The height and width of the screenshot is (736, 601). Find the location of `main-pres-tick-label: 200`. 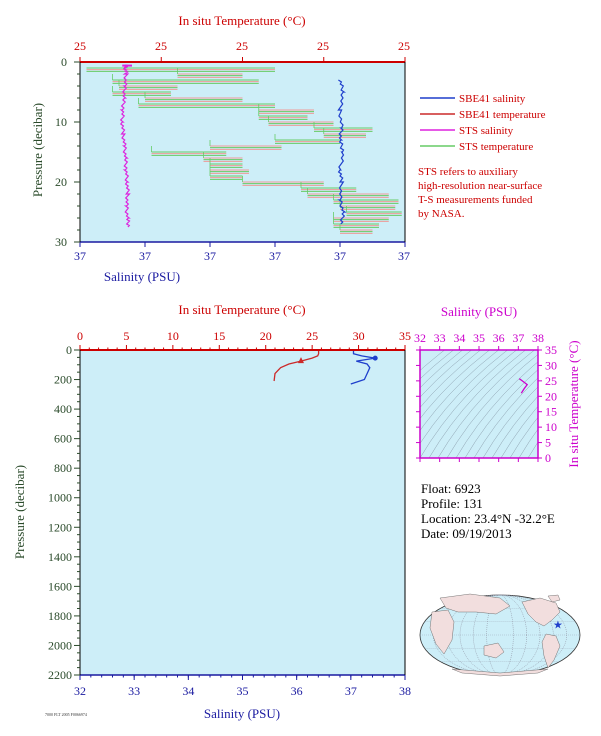

main-pres-tick-label: 200 is located at coordinates (63, 380).